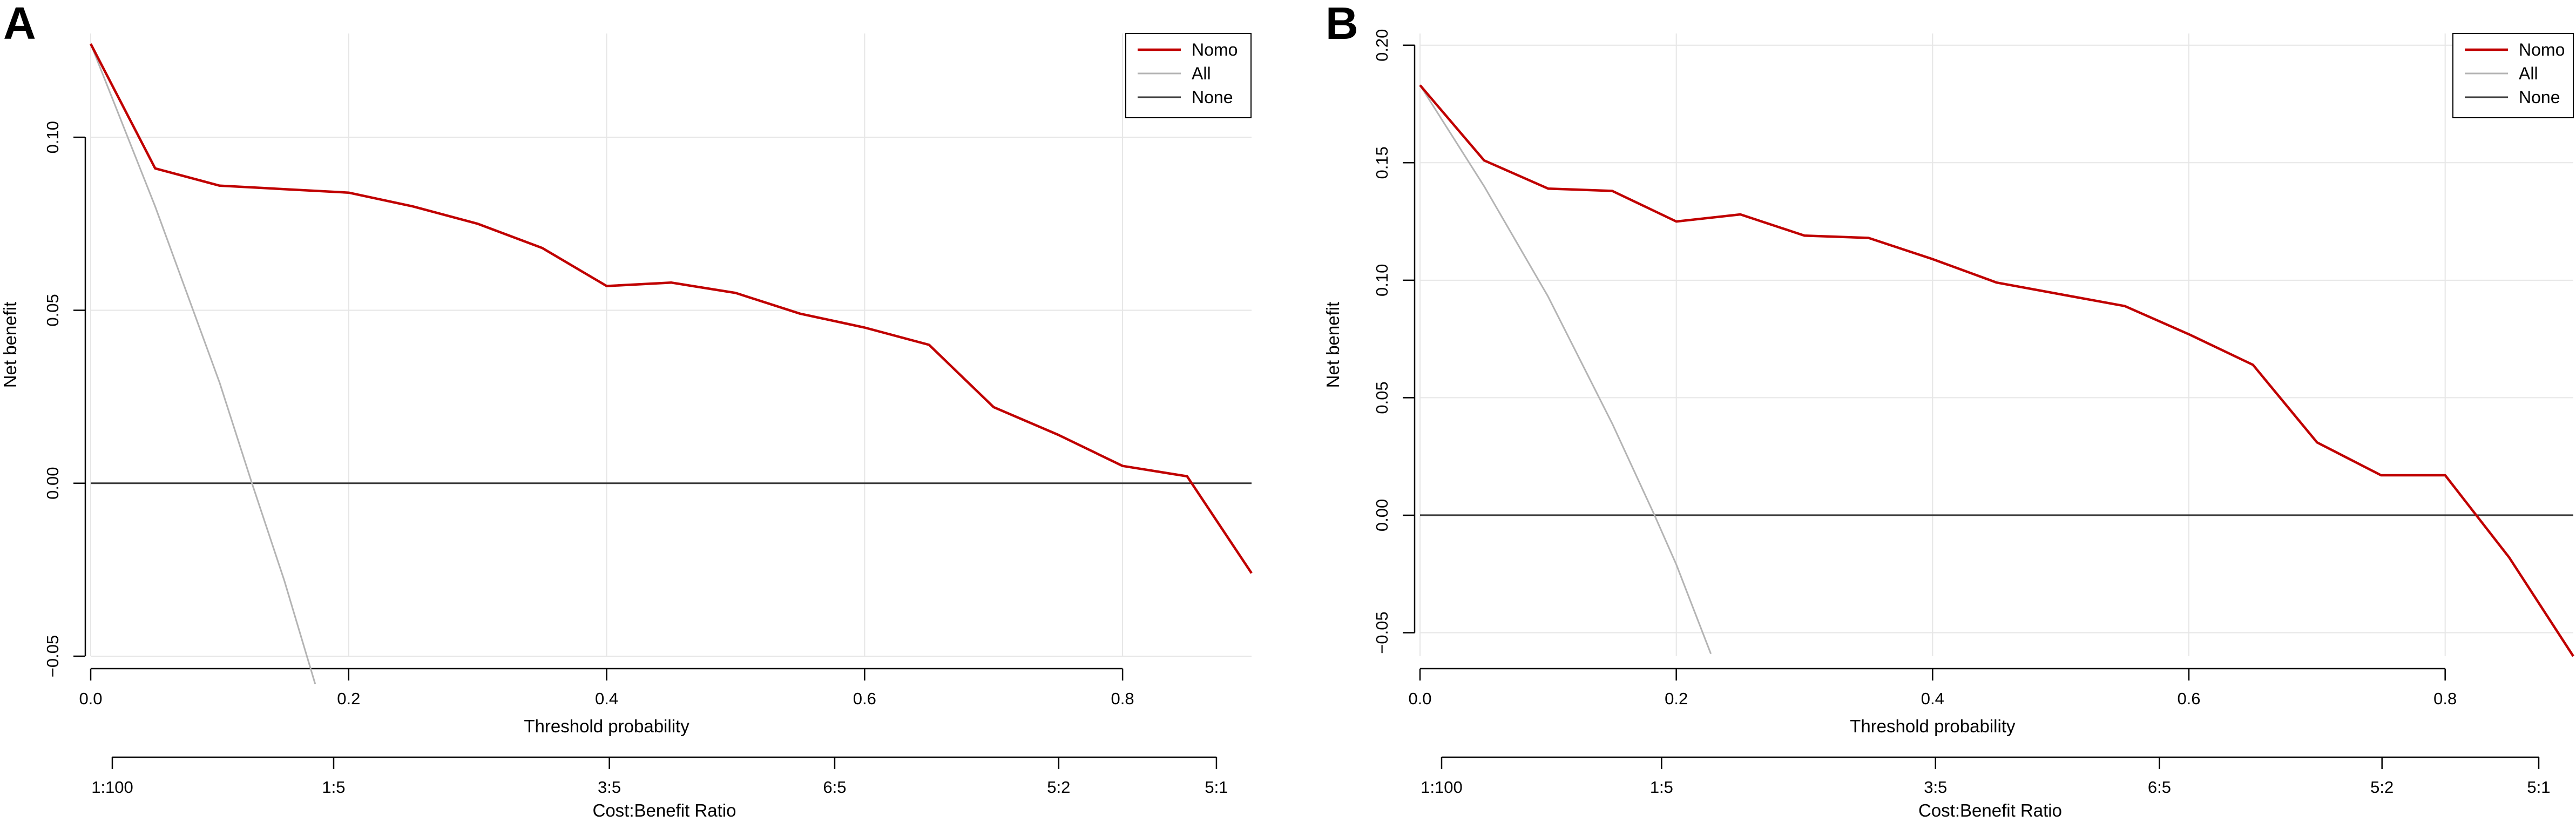 The width and height of the screenshot is (2576, 822). What do you see at coordinates (1342, 24) in the screenshot?
I see `panel-letter: B` at bounding box center [1342, 24].